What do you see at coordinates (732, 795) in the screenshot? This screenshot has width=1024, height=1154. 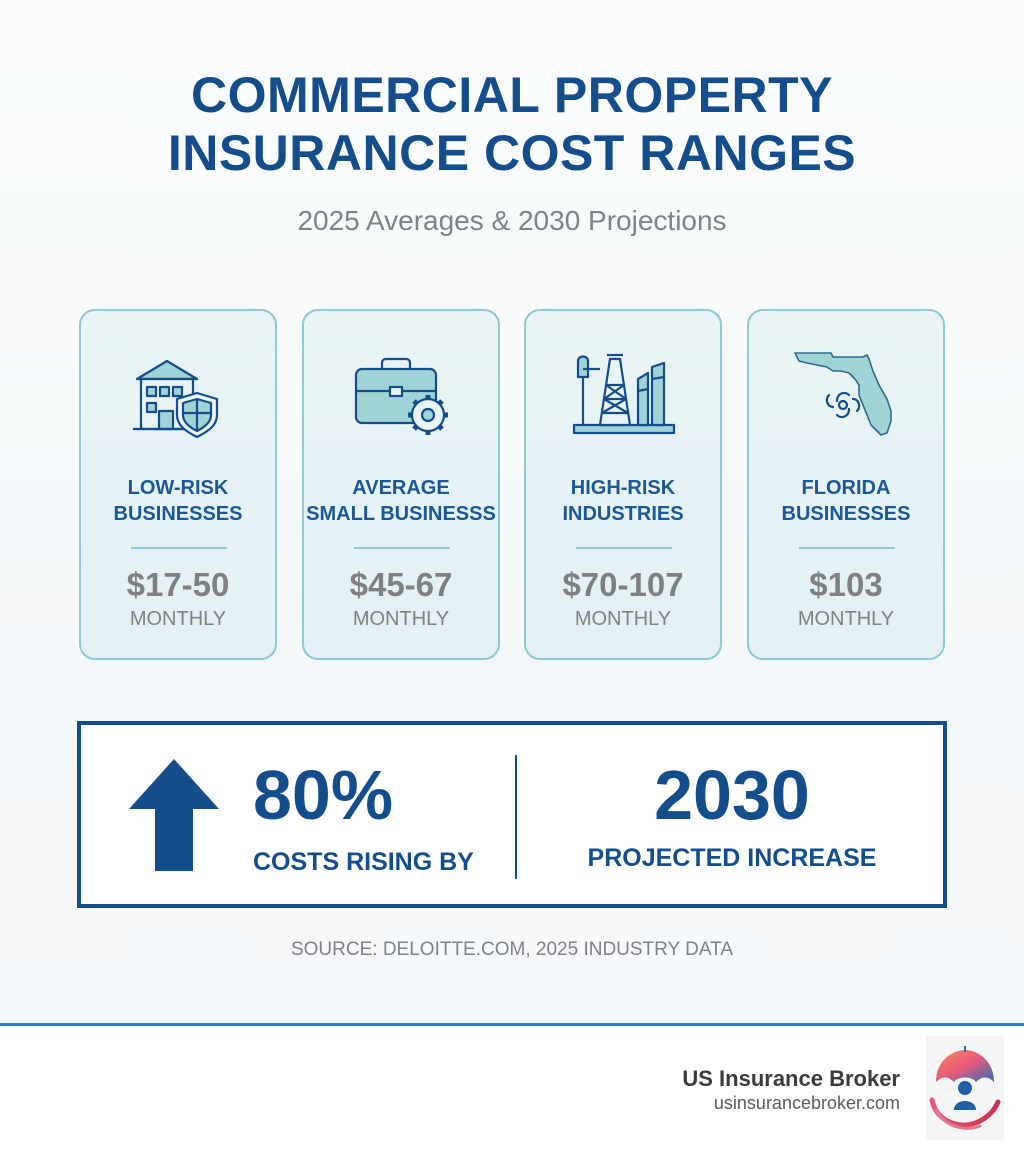 I see `projection-year: 2030` at bounding box center [732, 795].